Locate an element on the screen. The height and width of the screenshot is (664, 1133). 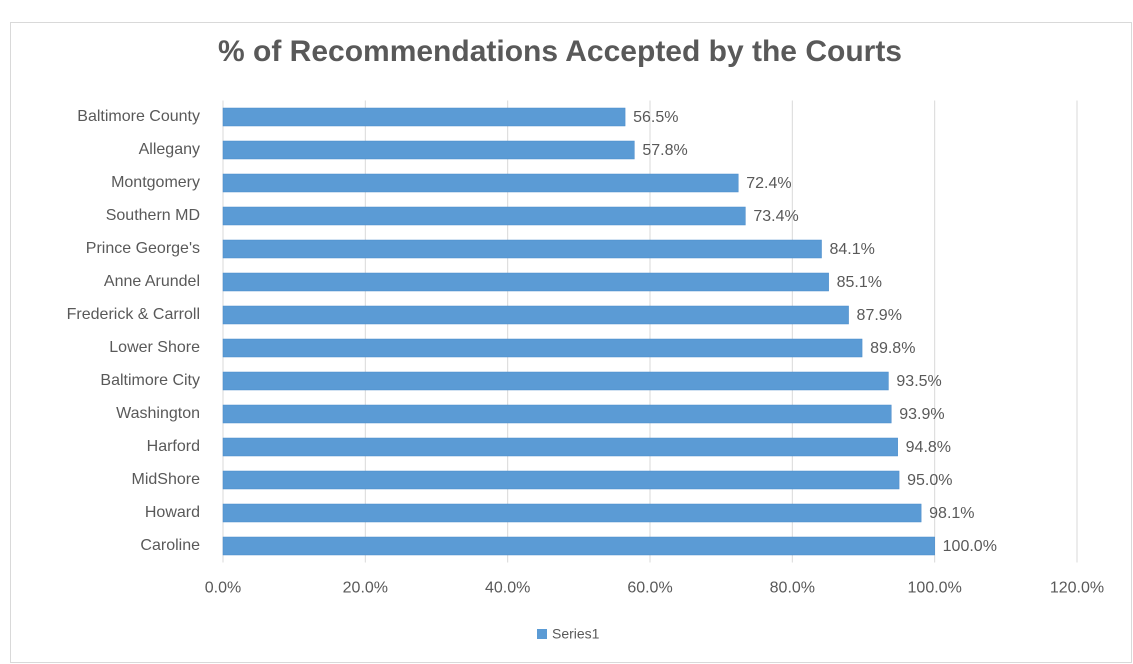
data-label: 93.5% is located at coordinates (918, 381).